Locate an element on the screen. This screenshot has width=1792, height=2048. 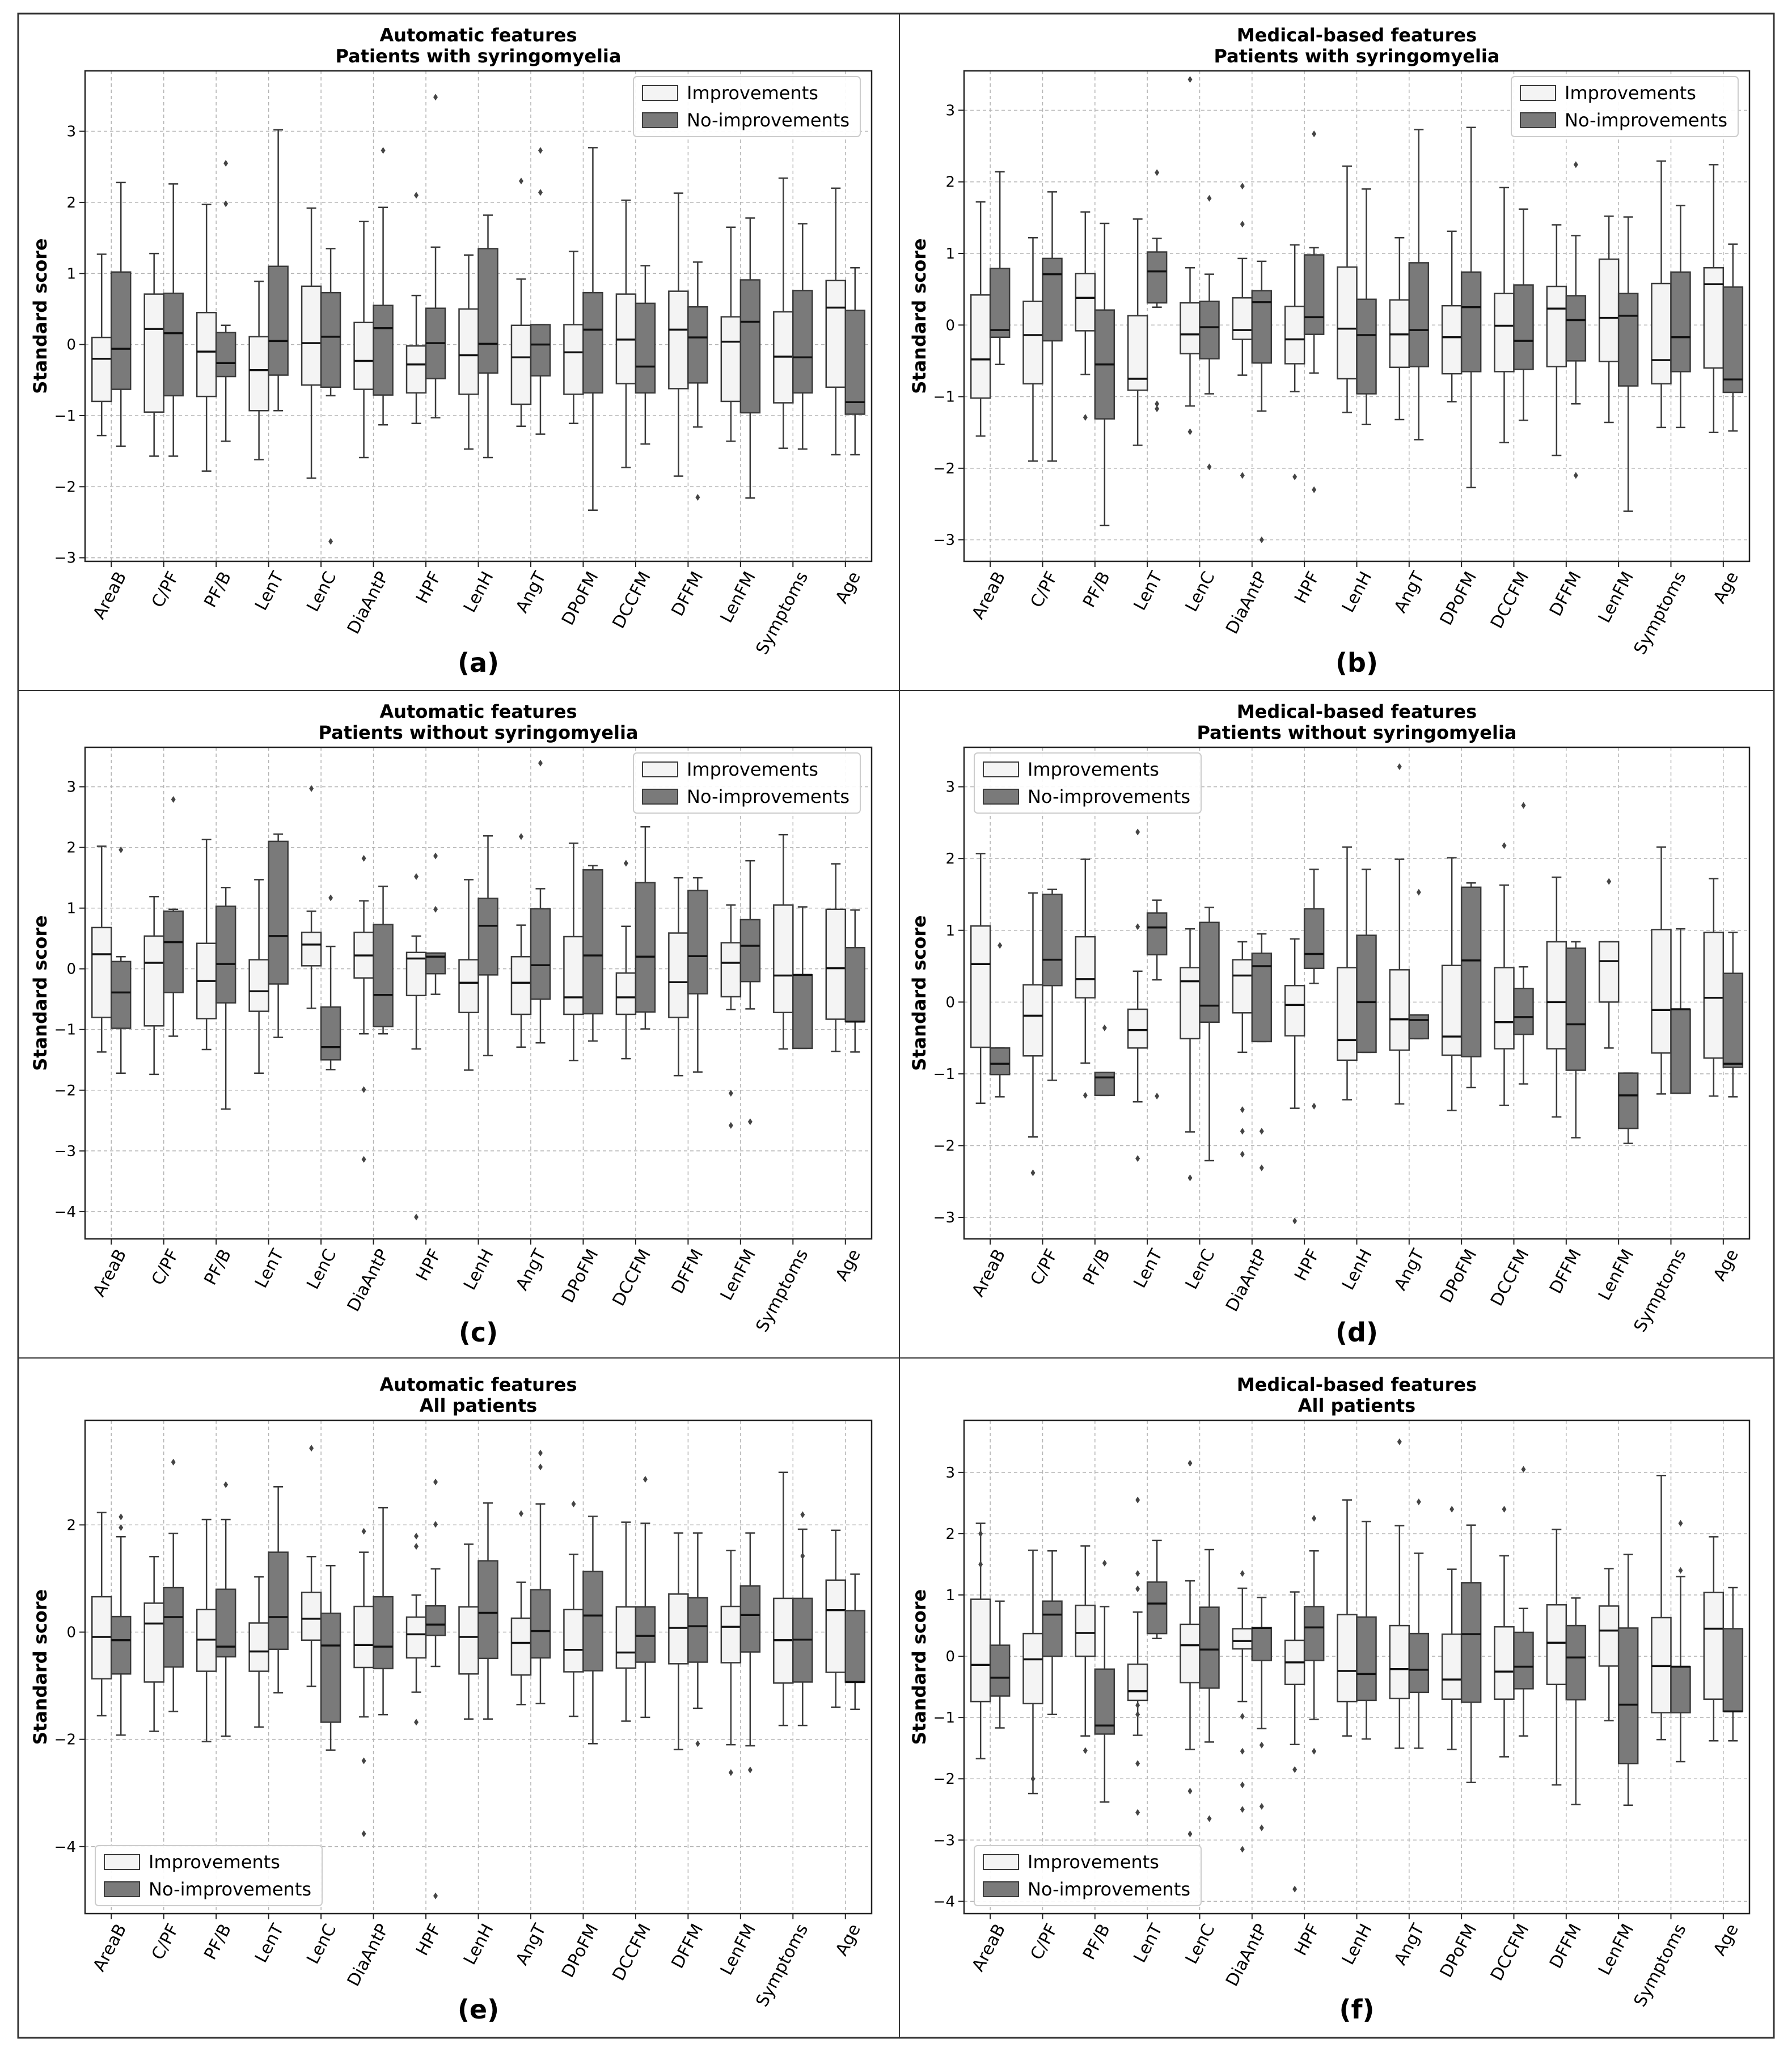
y-tick-label: 3 is located at coordinates (950, 1473).